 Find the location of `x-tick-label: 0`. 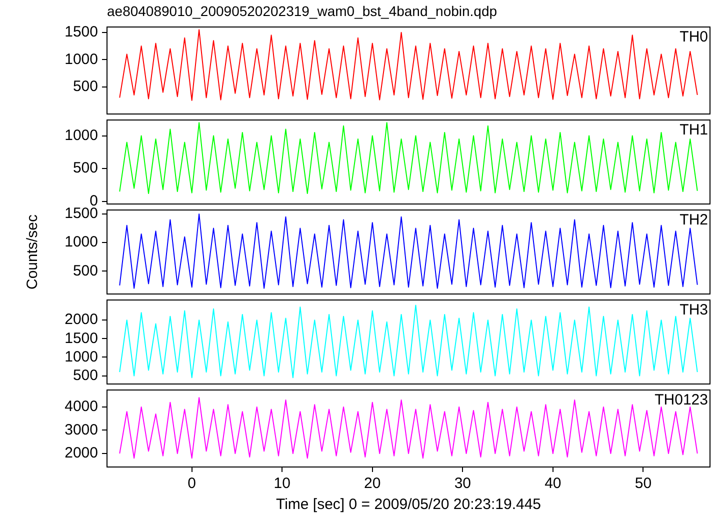

x-tick-label: 0 is located at coordinates (192, 483).